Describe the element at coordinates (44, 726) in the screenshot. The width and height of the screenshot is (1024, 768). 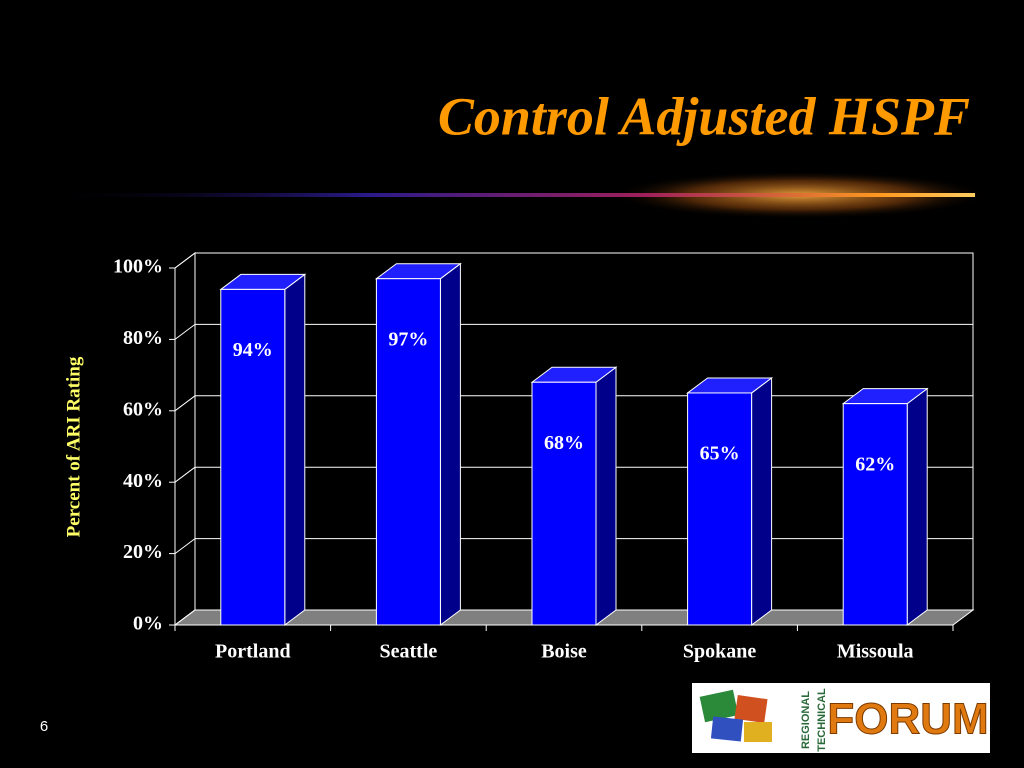
I see `slide-number: 6` at that location.